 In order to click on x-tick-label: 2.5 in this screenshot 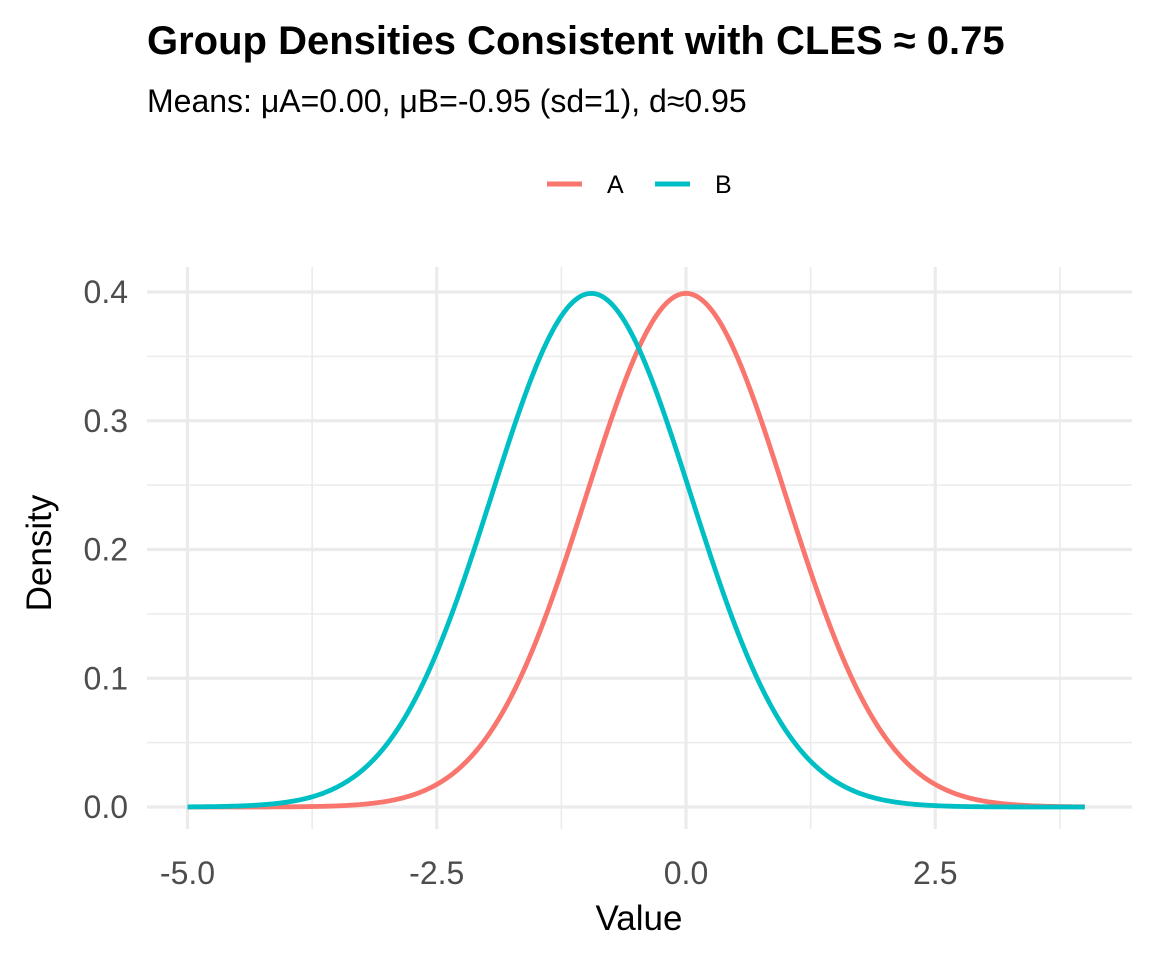, I will do `click(935, 873)`.